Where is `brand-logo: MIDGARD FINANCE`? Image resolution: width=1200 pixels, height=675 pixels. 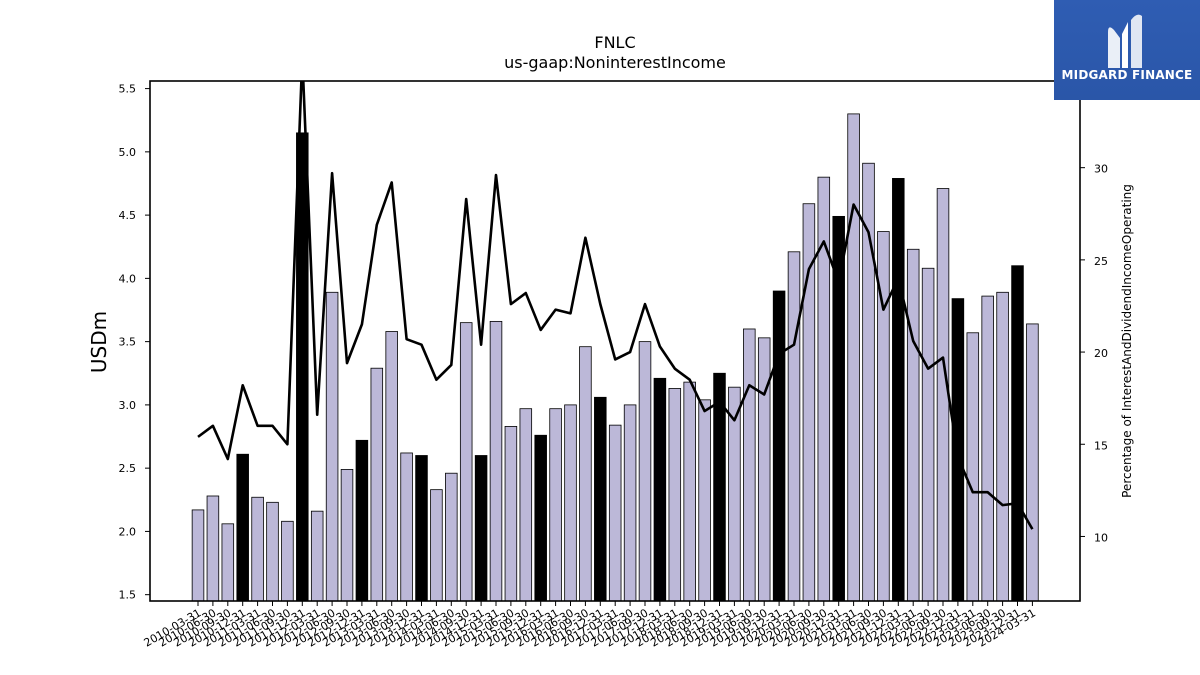
brand-logo: MIDGARD FINANCE is located at coordinates (1127, 50).